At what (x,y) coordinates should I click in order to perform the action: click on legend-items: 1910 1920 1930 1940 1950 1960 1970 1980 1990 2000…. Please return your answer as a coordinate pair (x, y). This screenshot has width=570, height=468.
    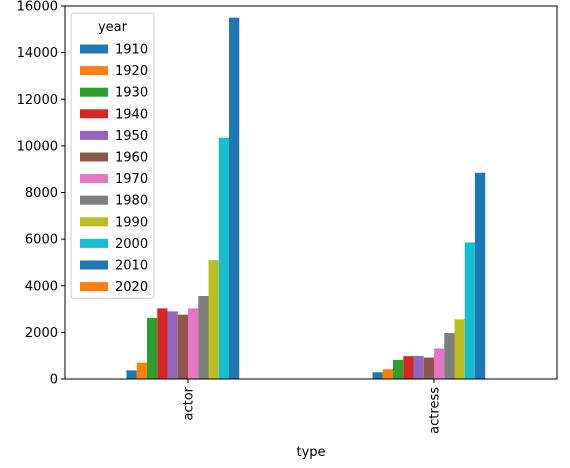
    Looking at the image, I should click on (114, 169).